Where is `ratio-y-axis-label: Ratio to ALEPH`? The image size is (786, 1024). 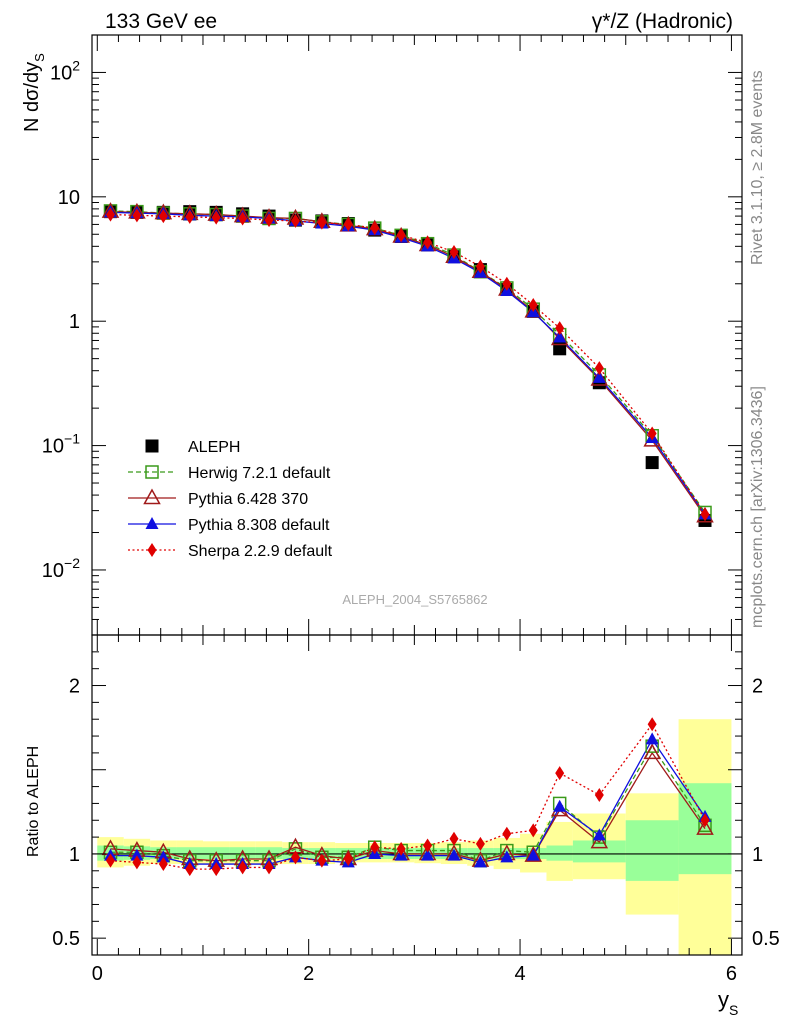
ratio-y-axis-label: Ratio to ALEPH is located at coordinates (33, 801).